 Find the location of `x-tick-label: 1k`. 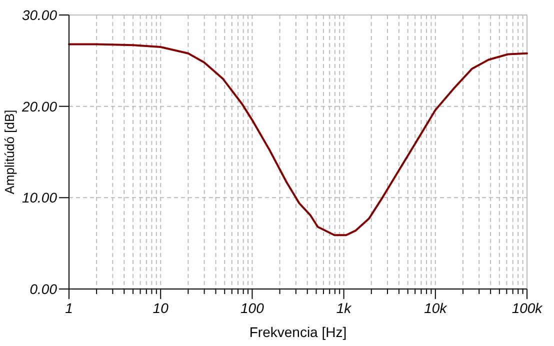

x-tick-label: 1k is located at coordinates (344, 308).